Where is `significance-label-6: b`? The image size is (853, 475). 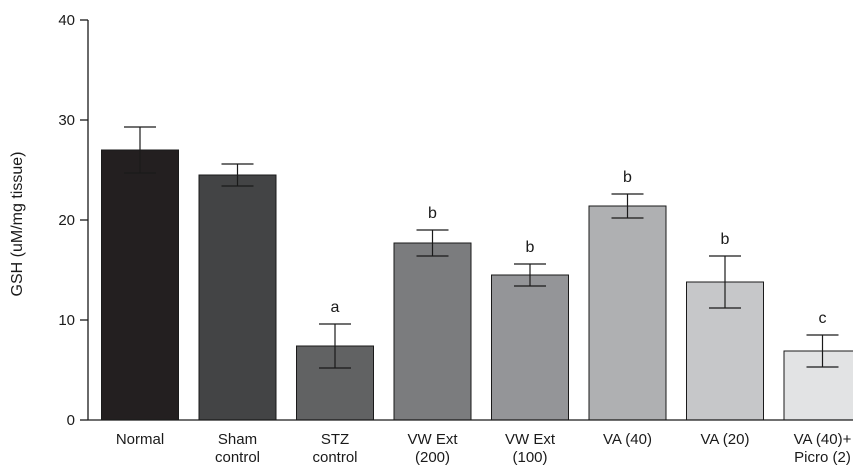
significance-label-6: b is located at coordinates (725, 239).